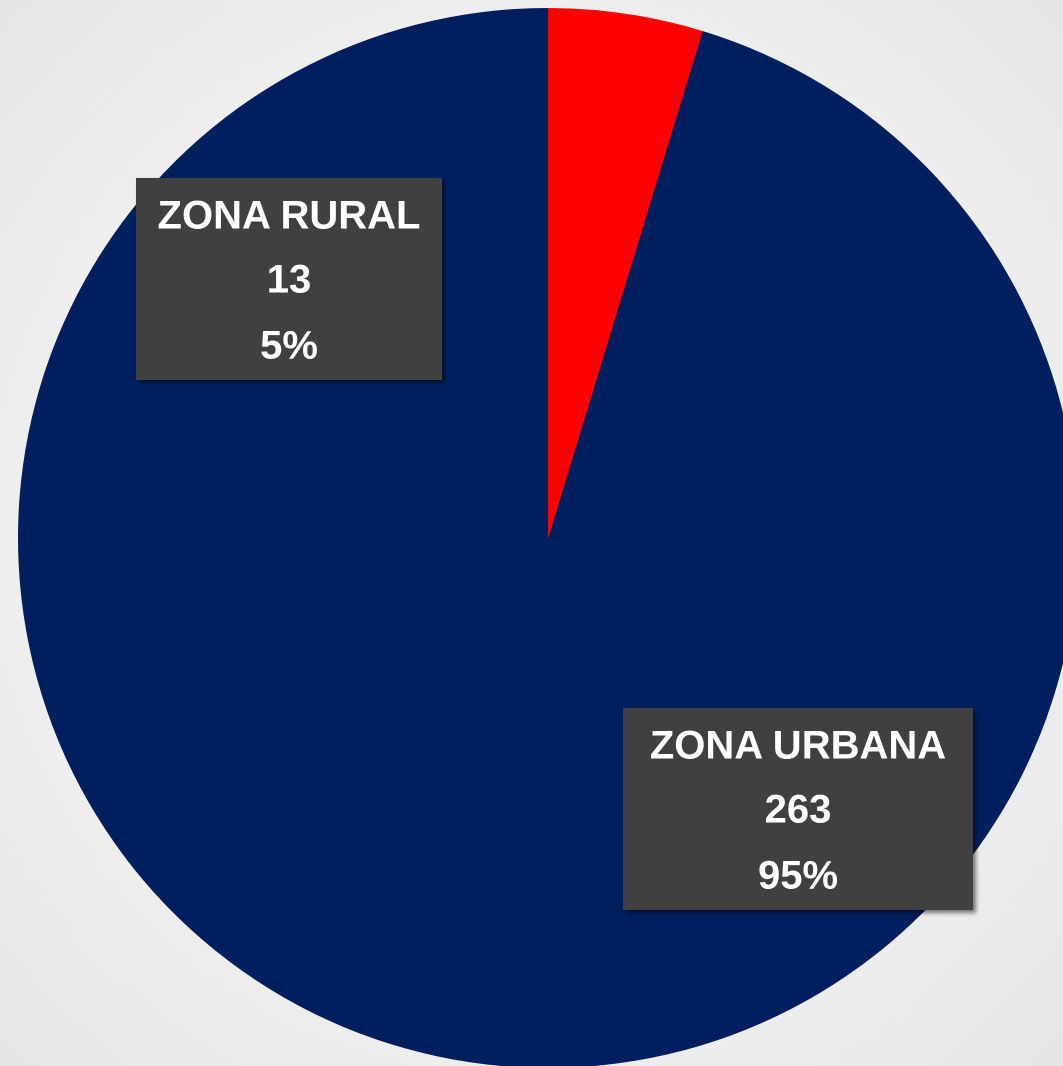 This screenshot has height=1066, width=1063. Describe the element at coordinates (289, 346) in the screenshot. I see `label-percent: 5%` at that location.